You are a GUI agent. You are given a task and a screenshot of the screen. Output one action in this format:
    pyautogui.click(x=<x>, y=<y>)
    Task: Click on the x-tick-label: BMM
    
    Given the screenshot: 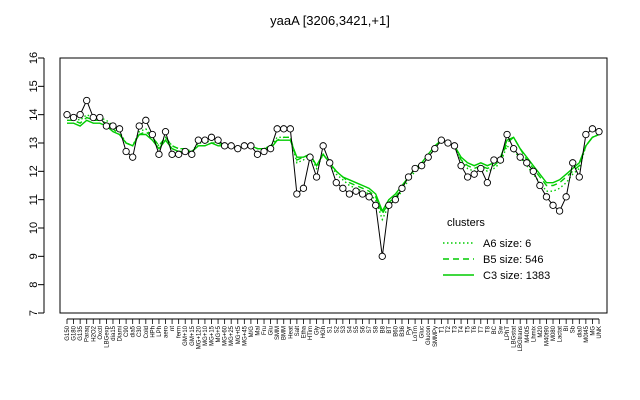 What is the action you would take?
    pyautogui.click(x=285, y=333)
    